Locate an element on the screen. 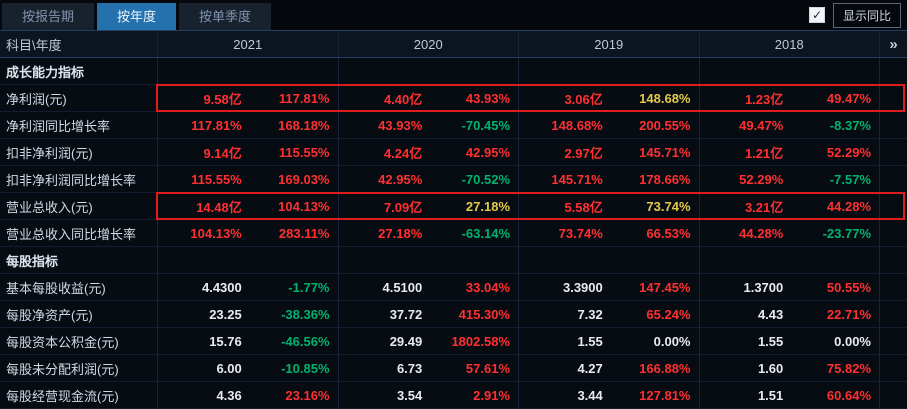  value-cell: 117.81% 168.18% is located at coordinates (248, 125).